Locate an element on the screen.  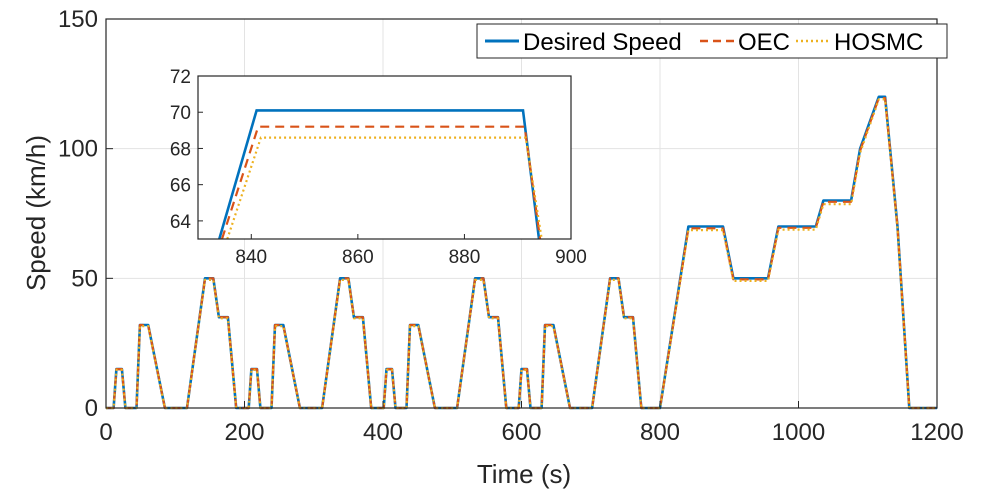
inset-x-tick-label: 880 is located at coordinates (465, 257).